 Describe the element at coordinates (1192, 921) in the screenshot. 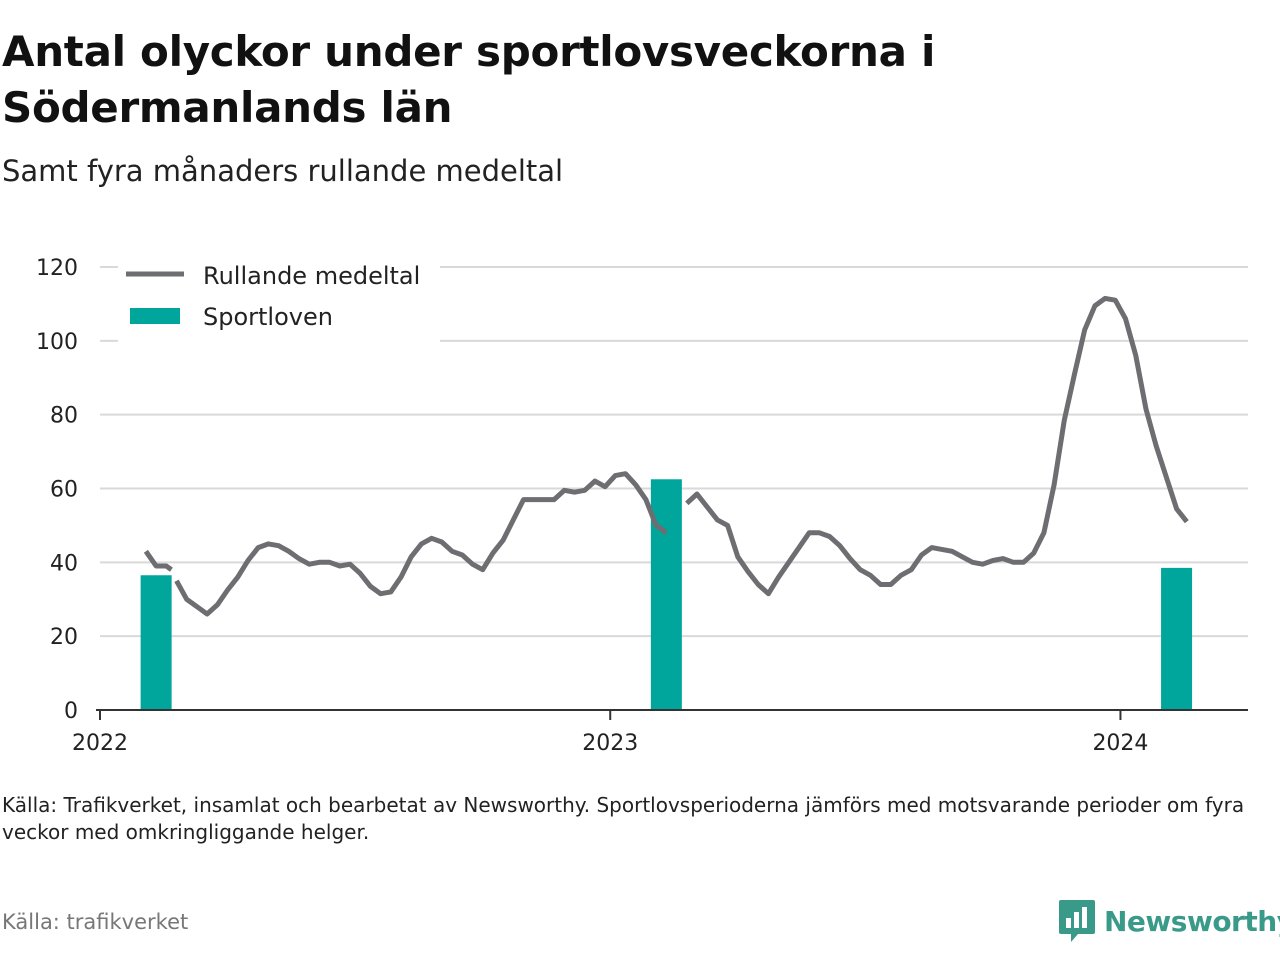

I see `logo-wordmark: Newsworthy` at that location.